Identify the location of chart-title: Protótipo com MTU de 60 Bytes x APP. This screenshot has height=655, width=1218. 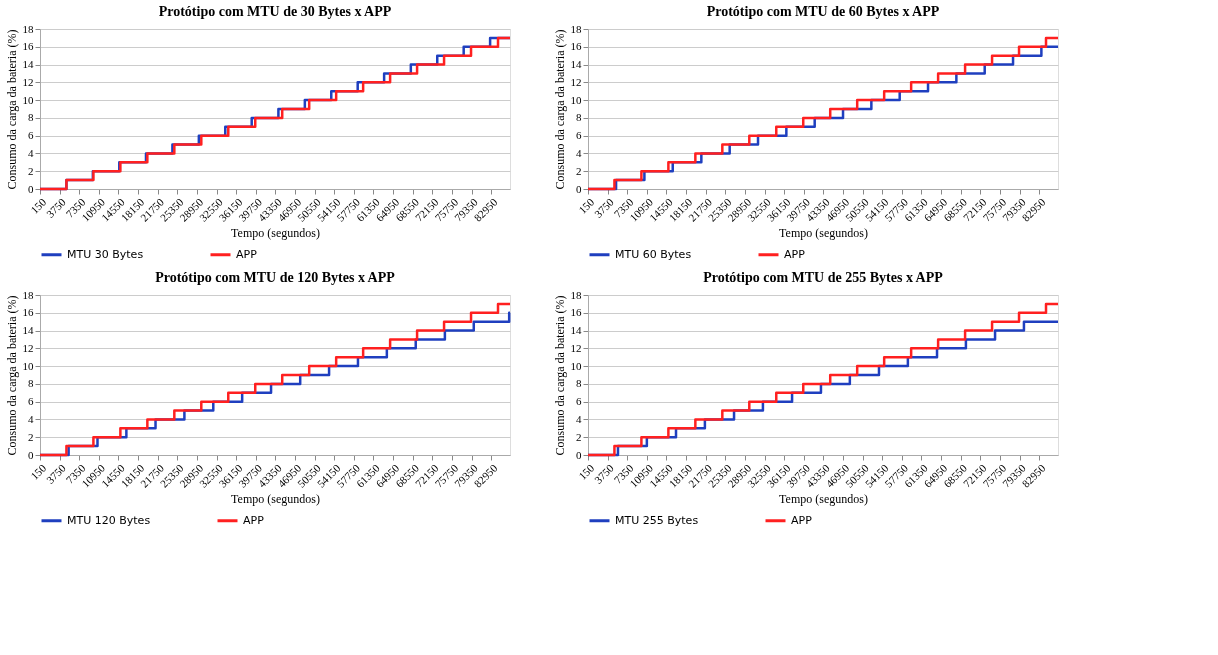
(823, 11).